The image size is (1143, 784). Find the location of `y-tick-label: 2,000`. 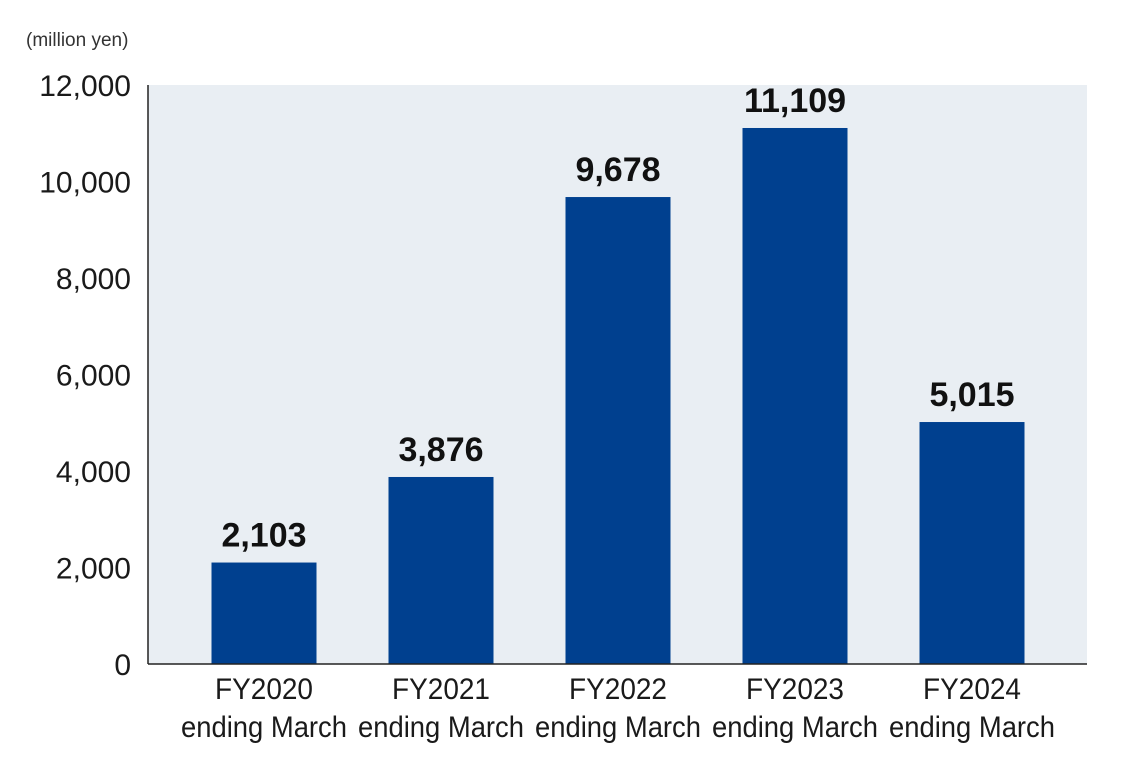

y-tick-label: 2,000 is located at coordinates (93, 569).